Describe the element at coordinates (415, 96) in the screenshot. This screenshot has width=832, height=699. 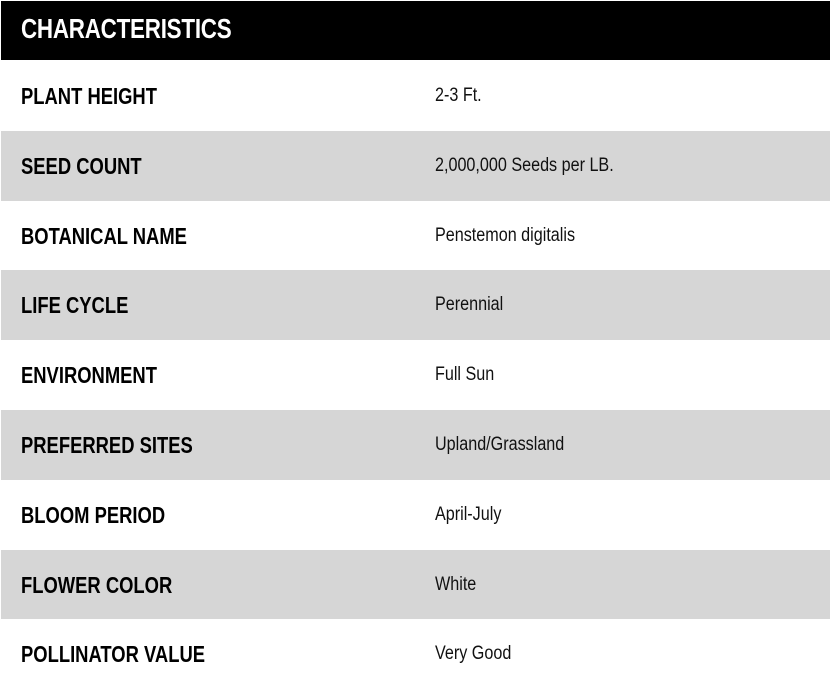
I see `table-row: PLANT HEIGHT 2-3 Ft.` at that location.